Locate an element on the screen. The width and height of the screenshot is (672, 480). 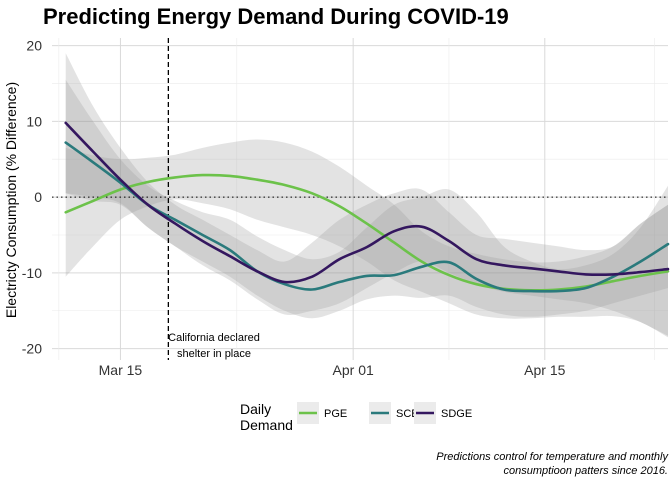
y-tick-label: 20 is located at coordinates (34, 46).